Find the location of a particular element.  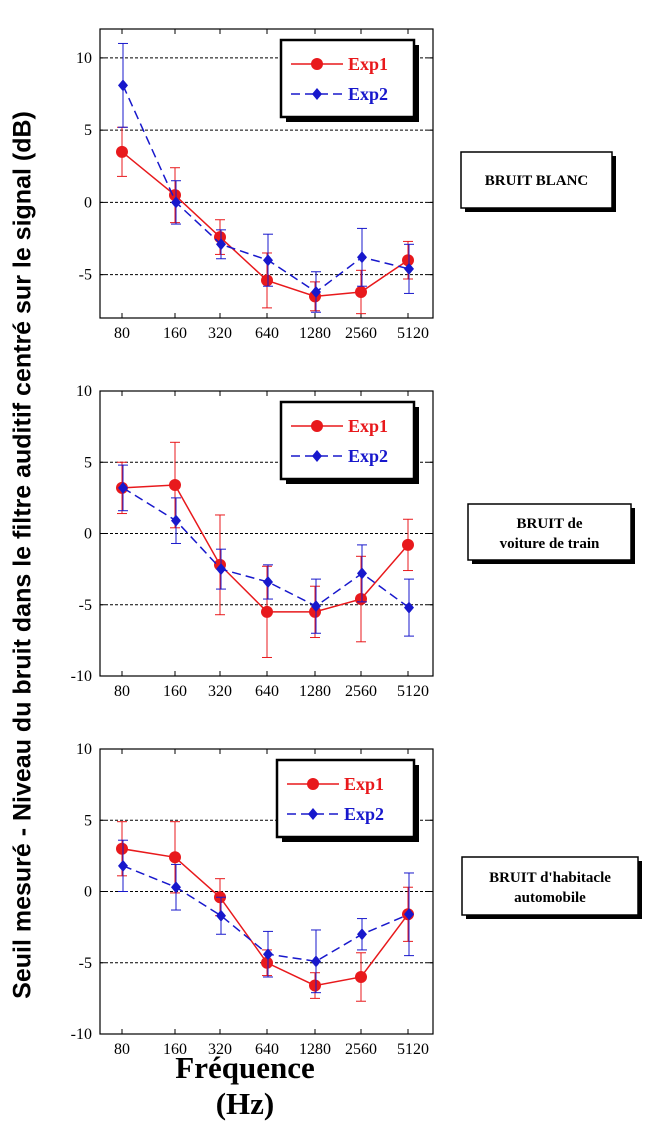

panel-label: BRUIT BLANC is located at coordinates (537, 181).